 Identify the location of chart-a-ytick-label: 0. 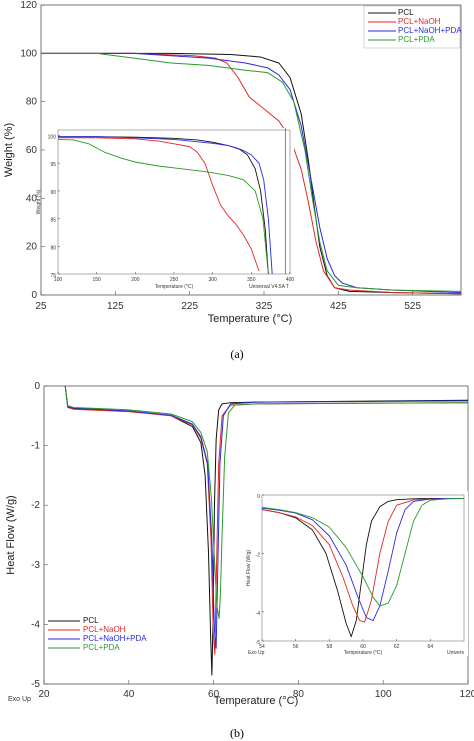
(34, 295).